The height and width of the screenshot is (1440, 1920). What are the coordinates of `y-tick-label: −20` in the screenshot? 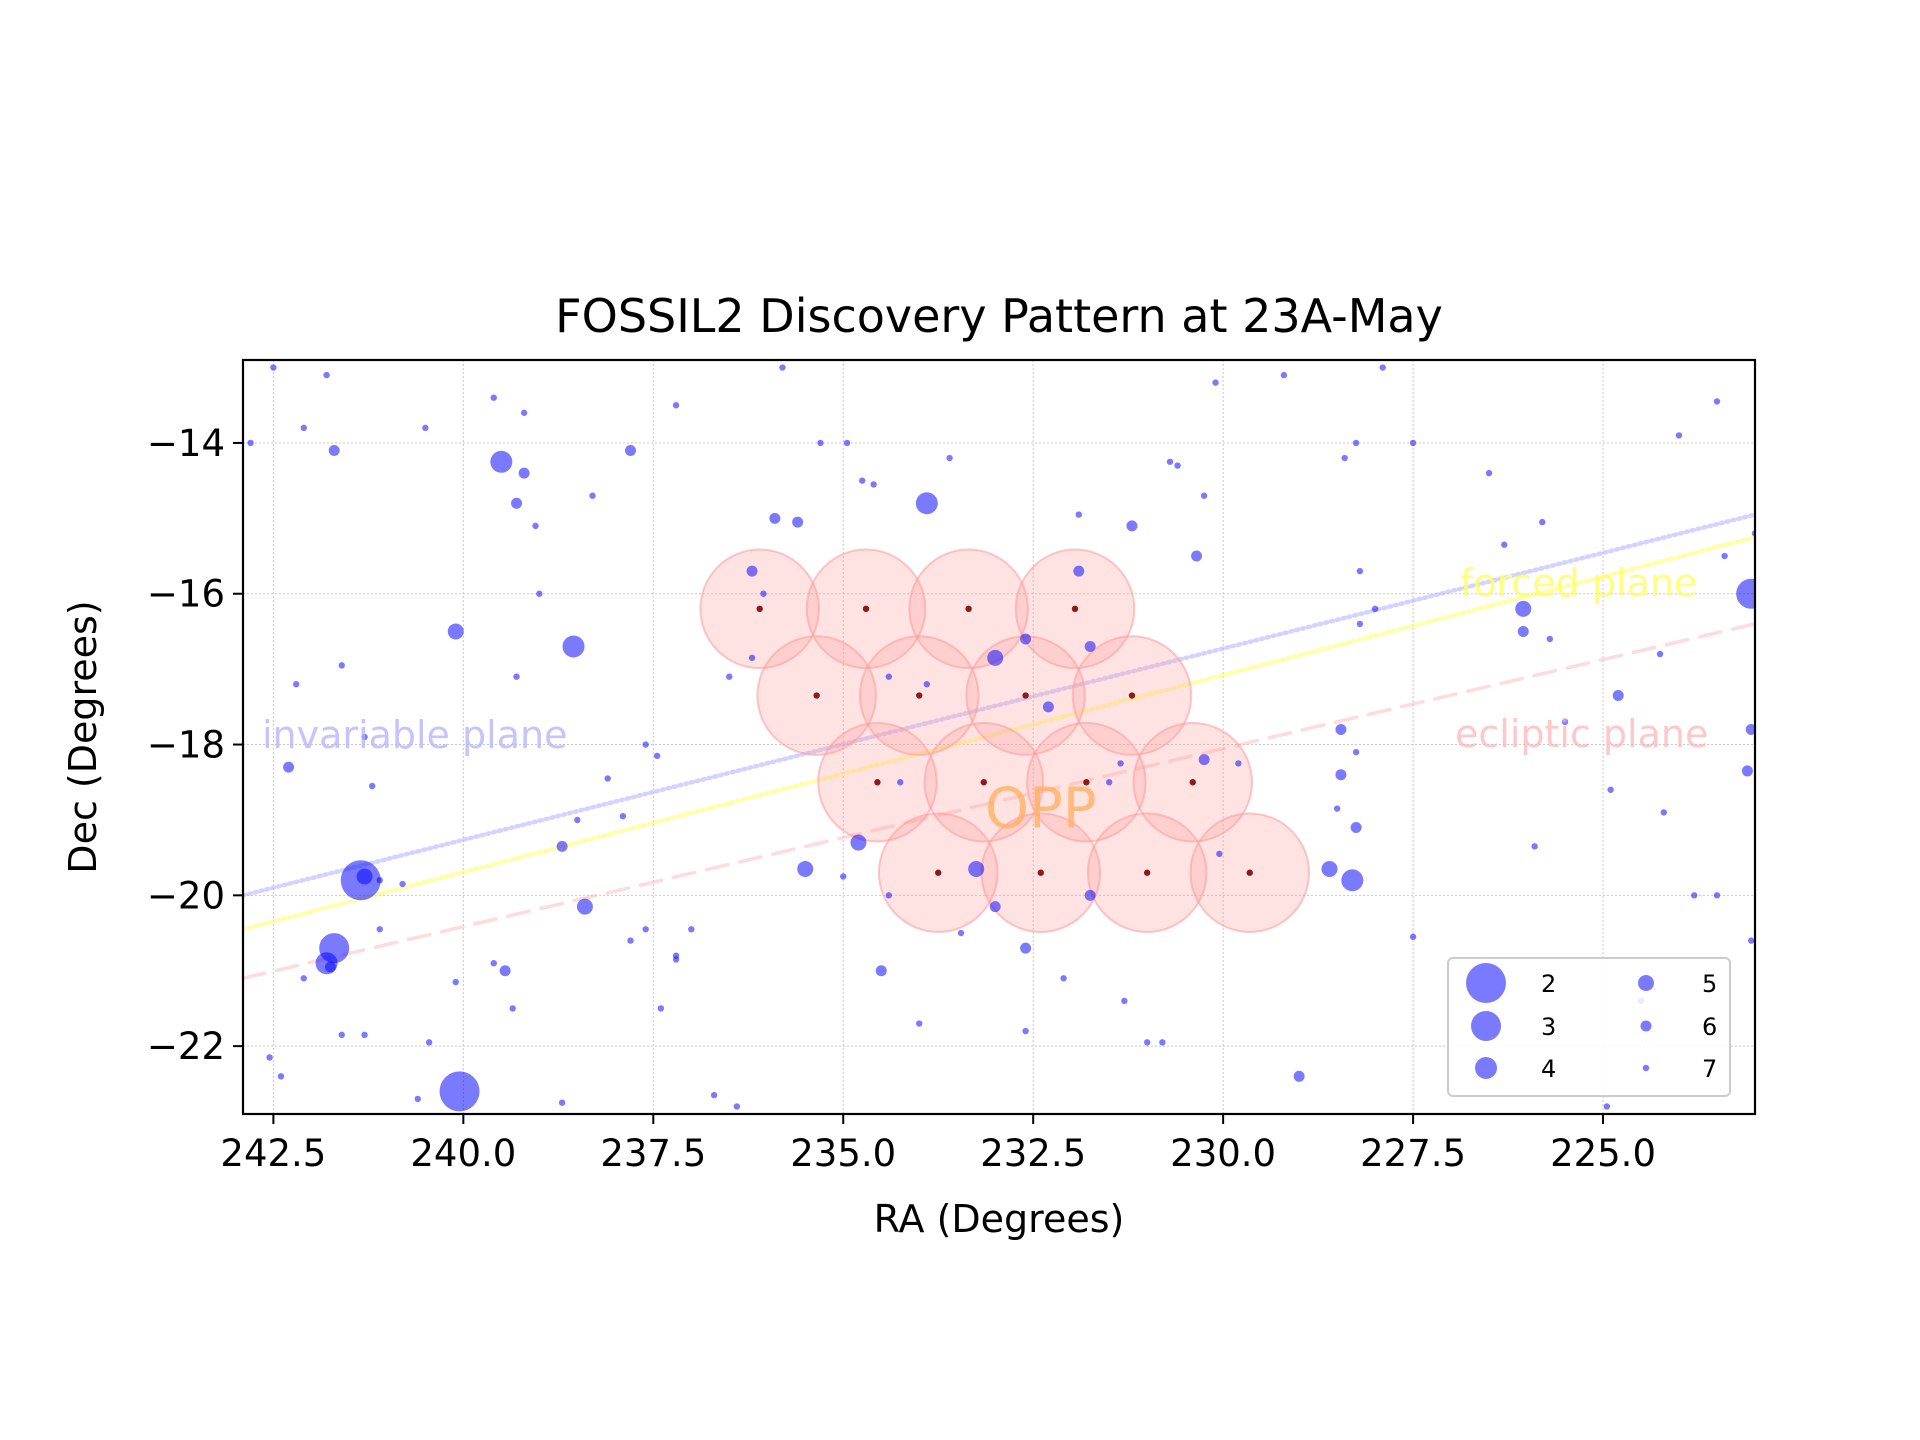 It's located at (186, 895).